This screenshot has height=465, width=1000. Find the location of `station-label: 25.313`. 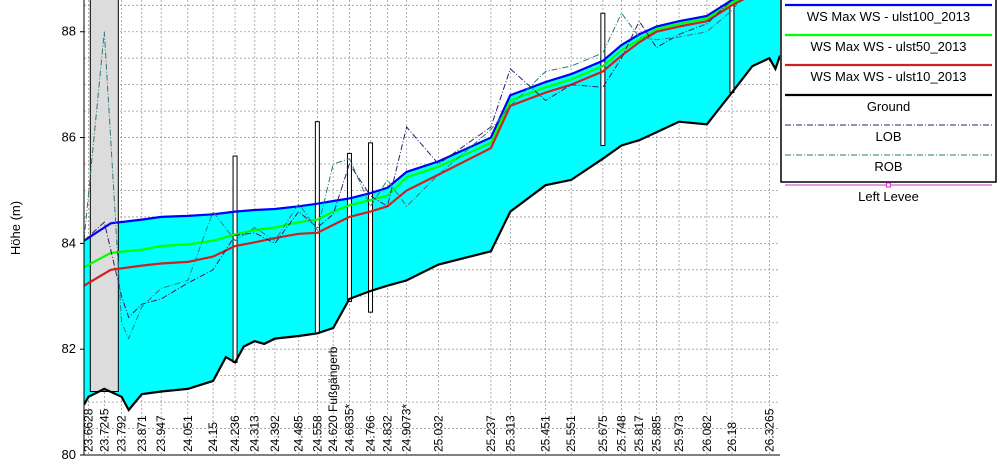

station-label: 25.313 is located at coordinates (510, 433).